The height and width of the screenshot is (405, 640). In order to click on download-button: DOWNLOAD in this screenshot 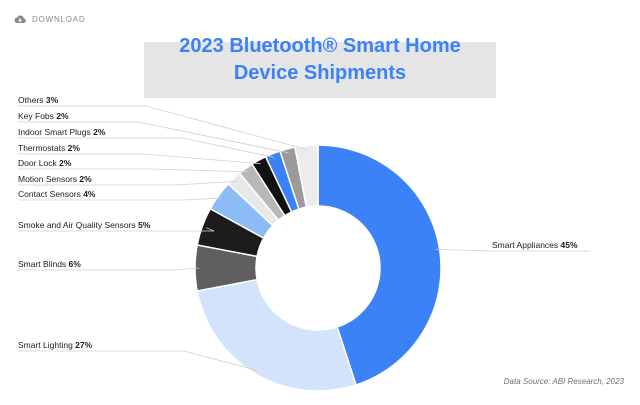, I will do `click(50, 19)`.